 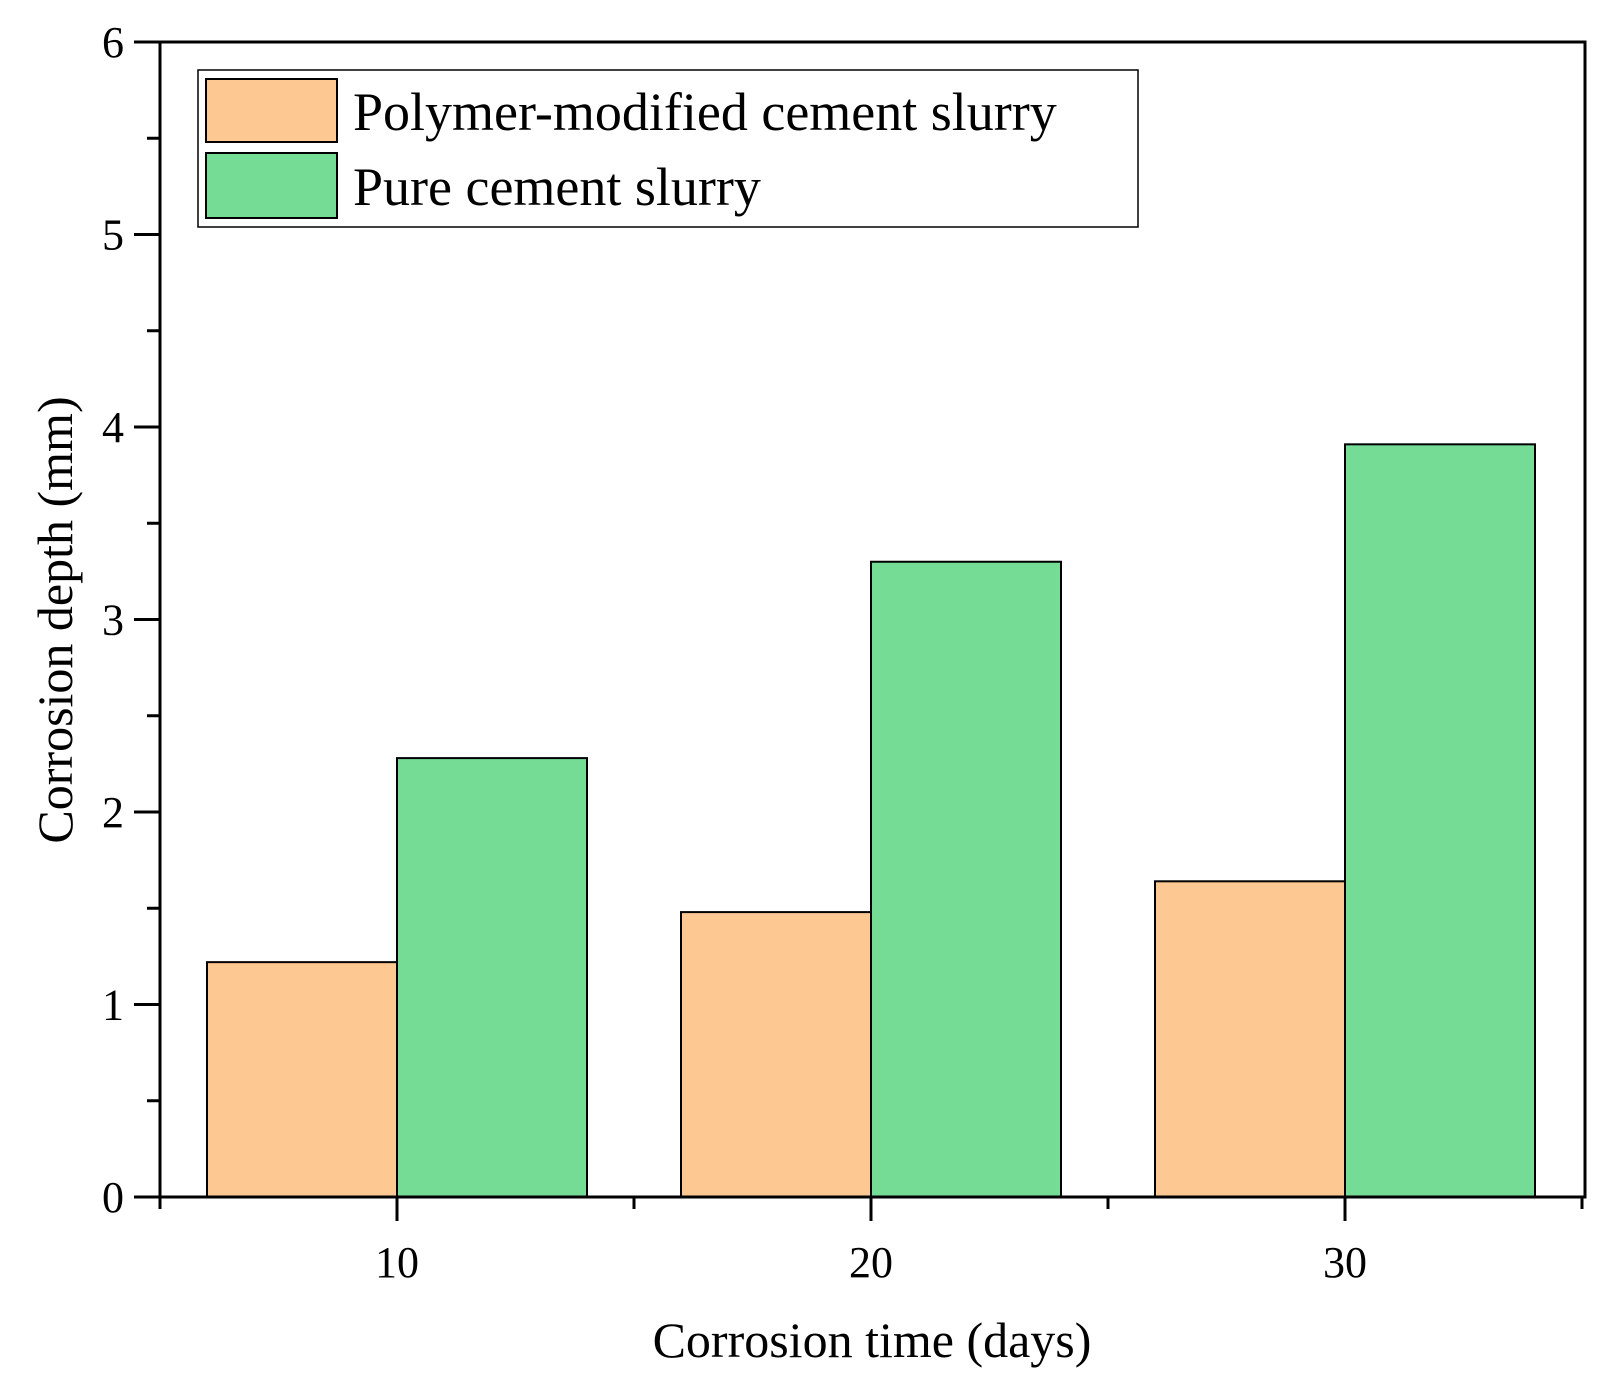 What do you see at coordinates (113, 1005) in the screenshot?
I see `y-tick-label: 1` at bounding box center [113, 1005].